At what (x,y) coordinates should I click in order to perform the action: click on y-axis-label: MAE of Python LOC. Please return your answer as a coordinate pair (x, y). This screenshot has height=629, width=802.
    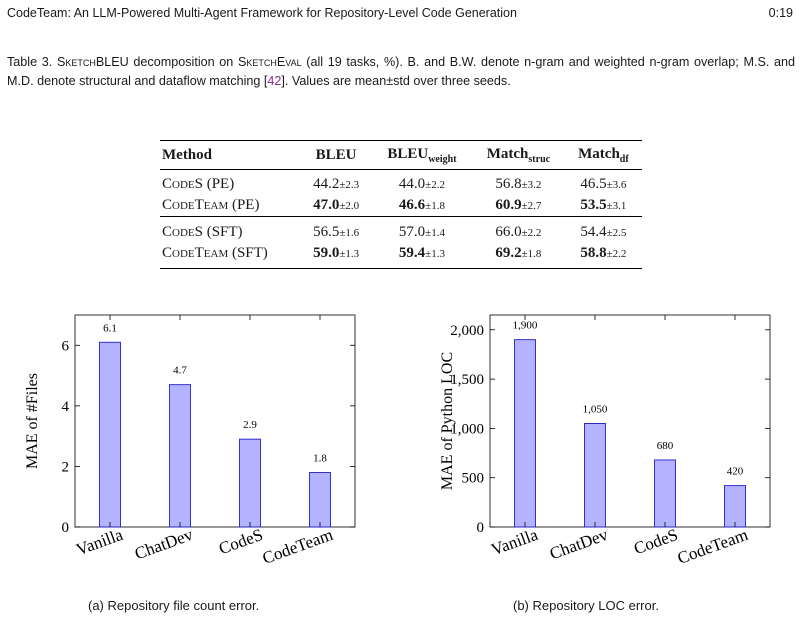
    Looking at the image, I should click on (447, 421).